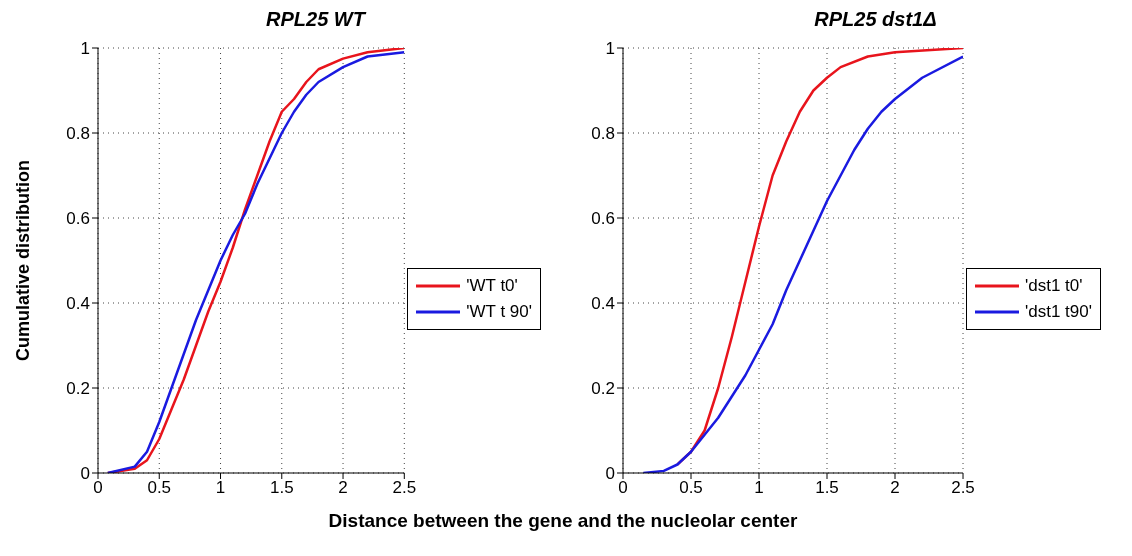 The image size is (1132, 556). What do you see at coordinates (316, 20) in the screenshot?
I see `chart-title: RPL25 WT` at bounding box center [316, 20].